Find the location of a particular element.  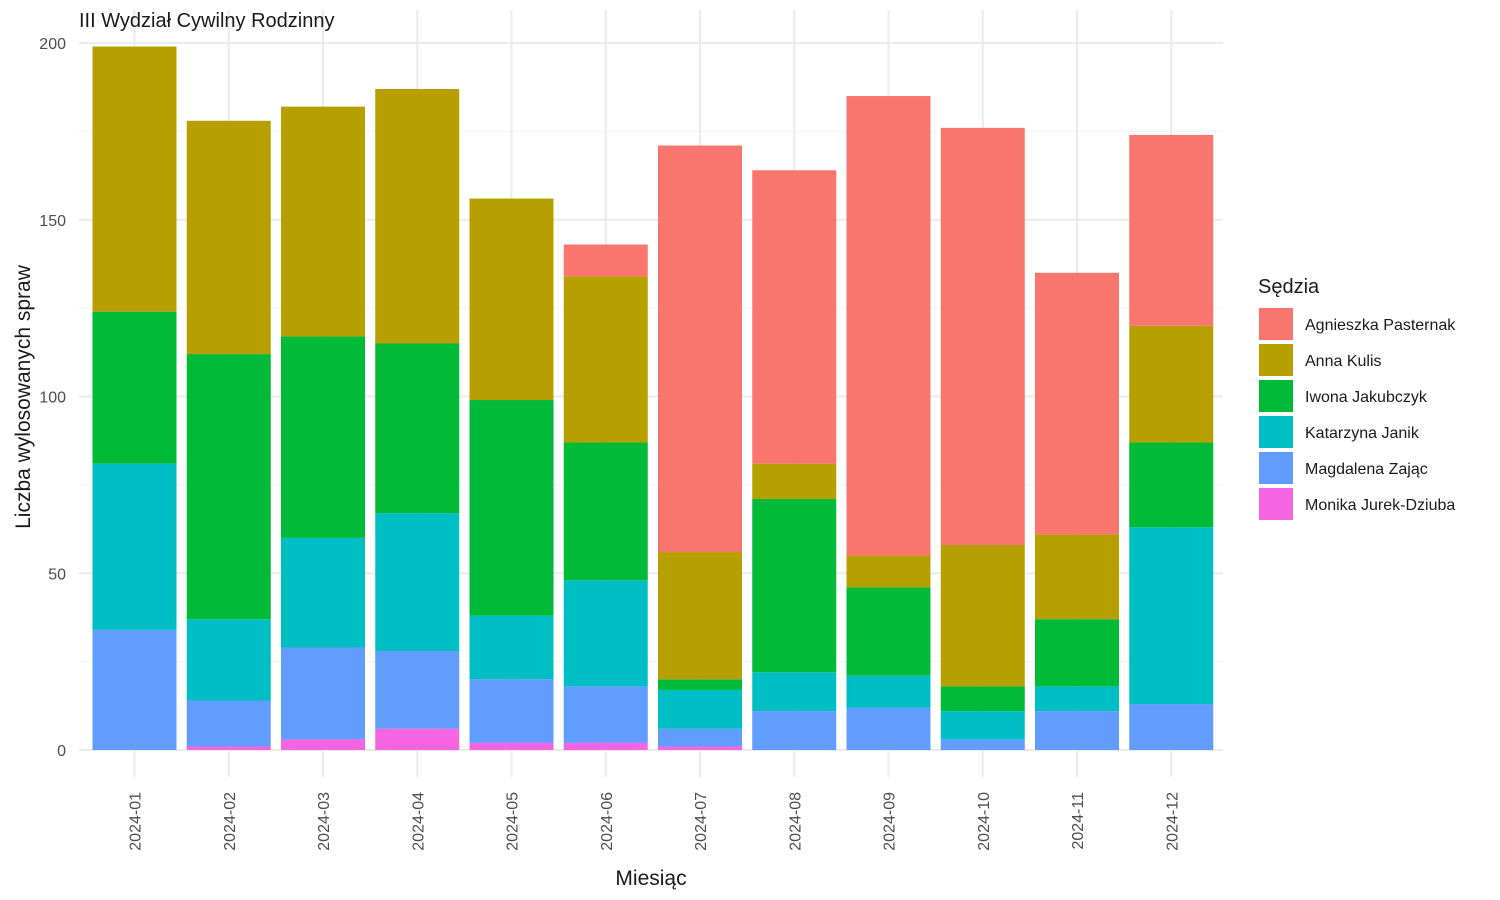

x-tick-label: 2024-05 is located at coordinates (513, 821).